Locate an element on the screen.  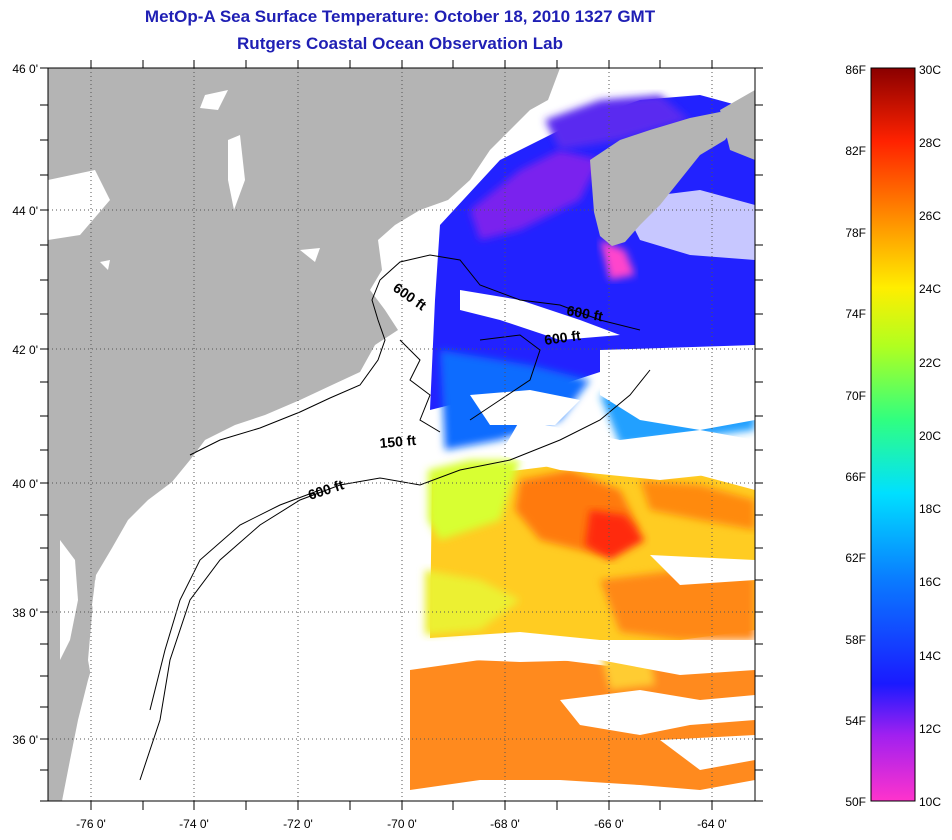
lat-label: 38 0' is located at coordinates (25, 613).